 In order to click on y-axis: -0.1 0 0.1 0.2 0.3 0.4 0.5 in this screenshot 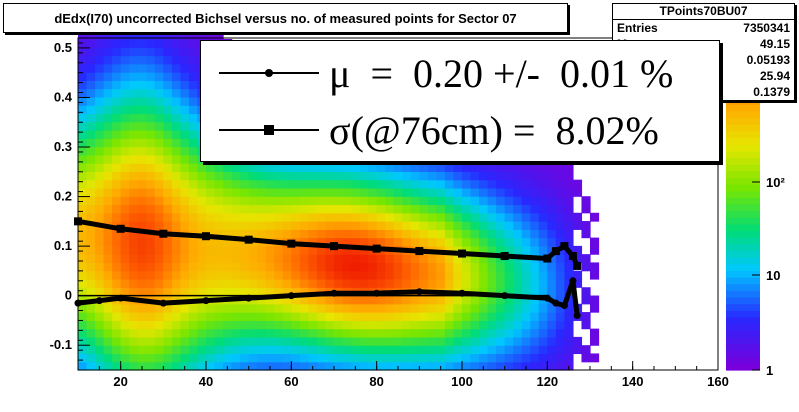, I will do `click(70, 205)`.